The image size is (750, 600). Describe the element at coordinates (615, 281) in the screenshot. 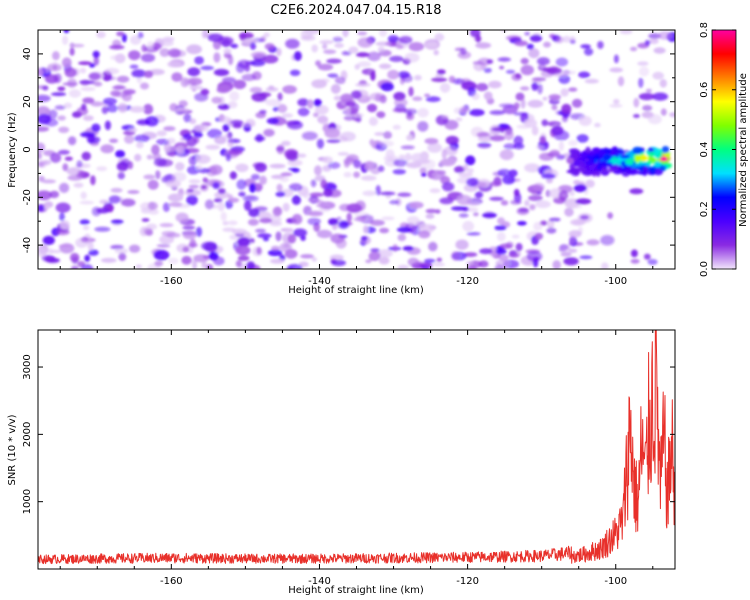

I see `spectrogram-x-tick-label: -100` at that location.